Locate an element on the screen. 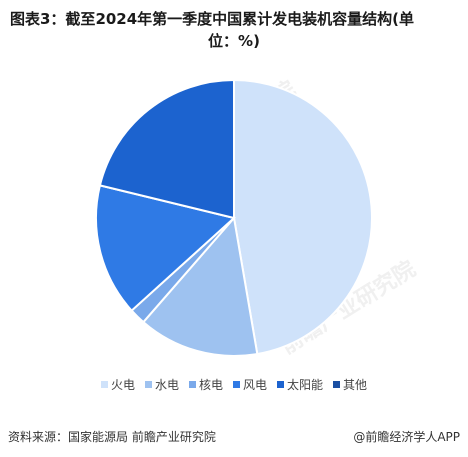 Image resolution: width=468 pixels, height=457 pixels. source-note: 资料来源：国家能源局 前瞻产业研究院 is located at coordinates (112, 437).